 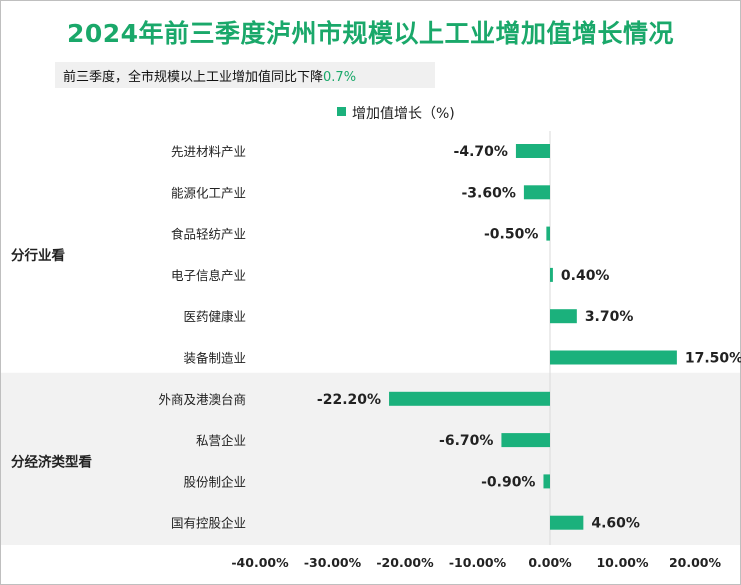 I want to click on legend-swatch, so click(x=341, y=111).